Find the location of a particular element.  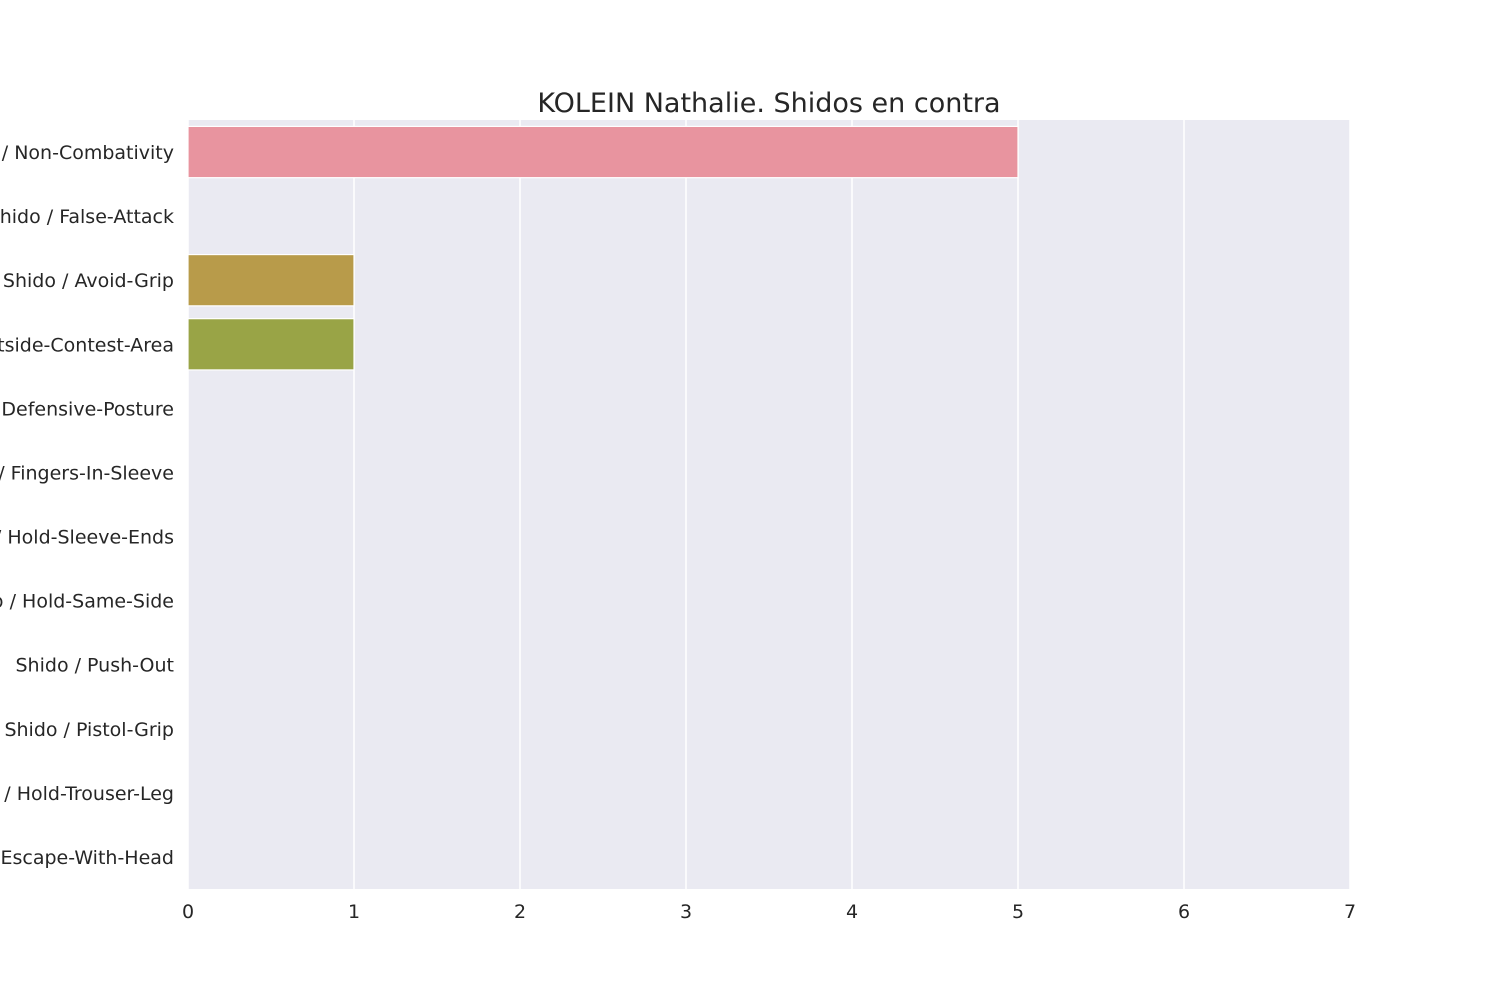

x-tick-label: 7 is located at coordinates (1350, 912).